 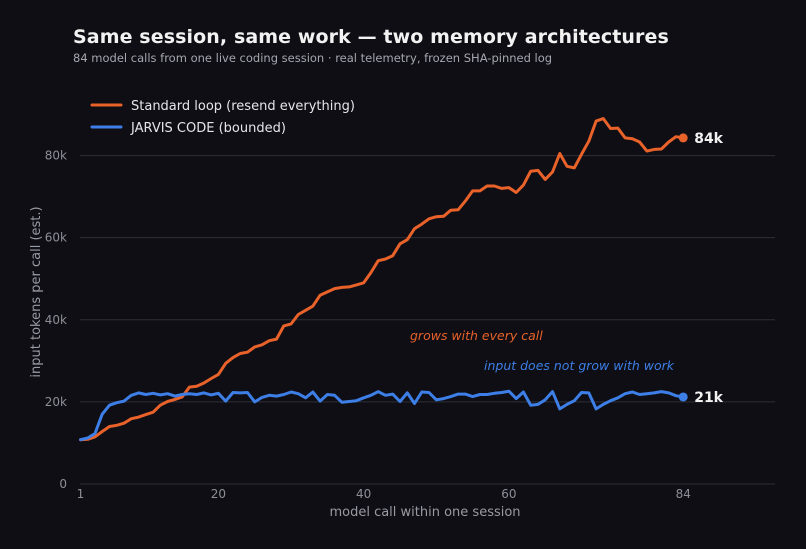 What do you see at coordinates (56, 320) in the screenshot?
I see `y-tick-label: 40k` at bounding box center [56, 320].